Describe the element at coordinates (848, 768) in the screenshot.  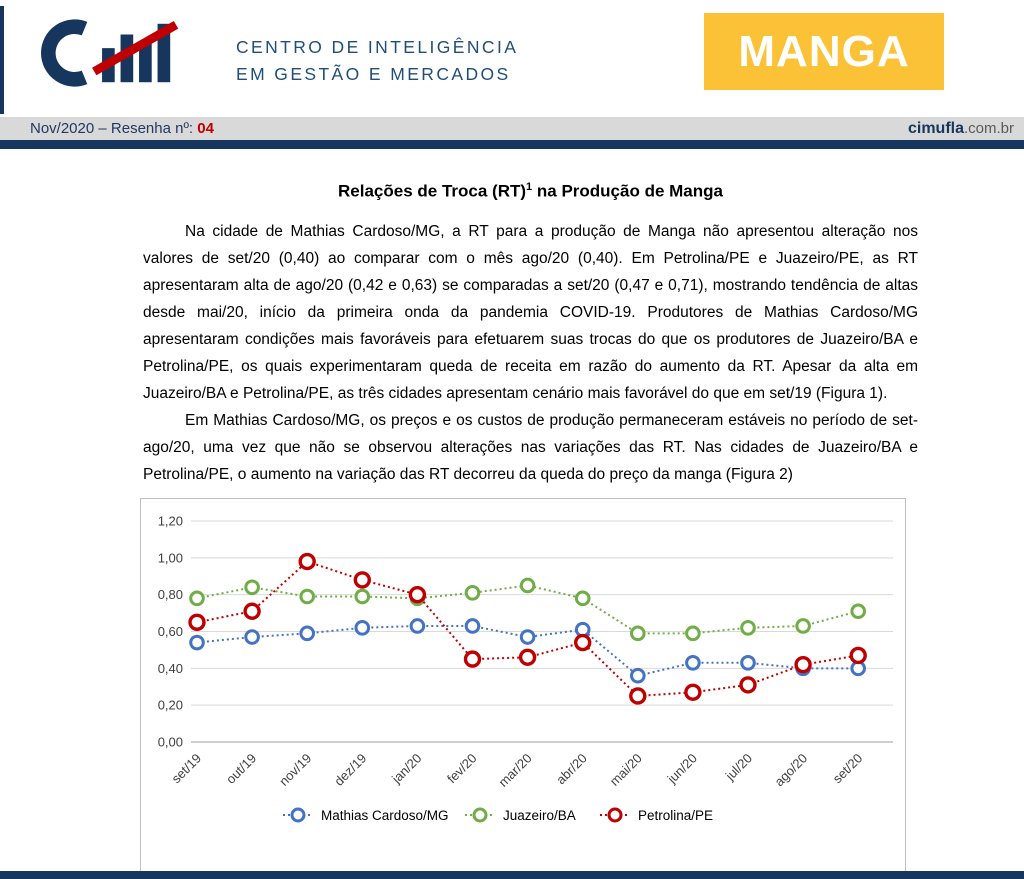
I see `svg-text: set/20` at that location.